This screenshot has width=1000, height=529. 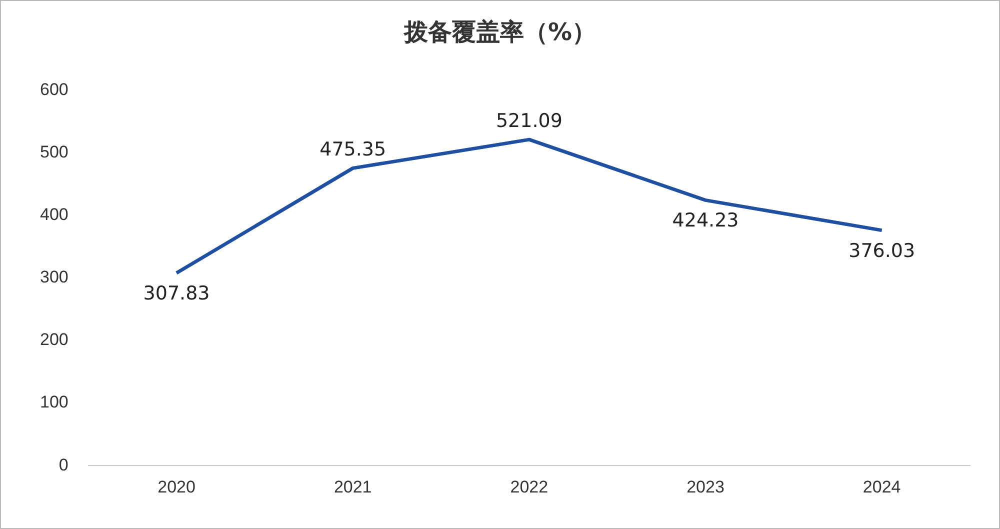 What do you see at coordinates (177, 486) in the screenshot?
I see `x-tick-label: 2020` at bounding box center [177, 486].